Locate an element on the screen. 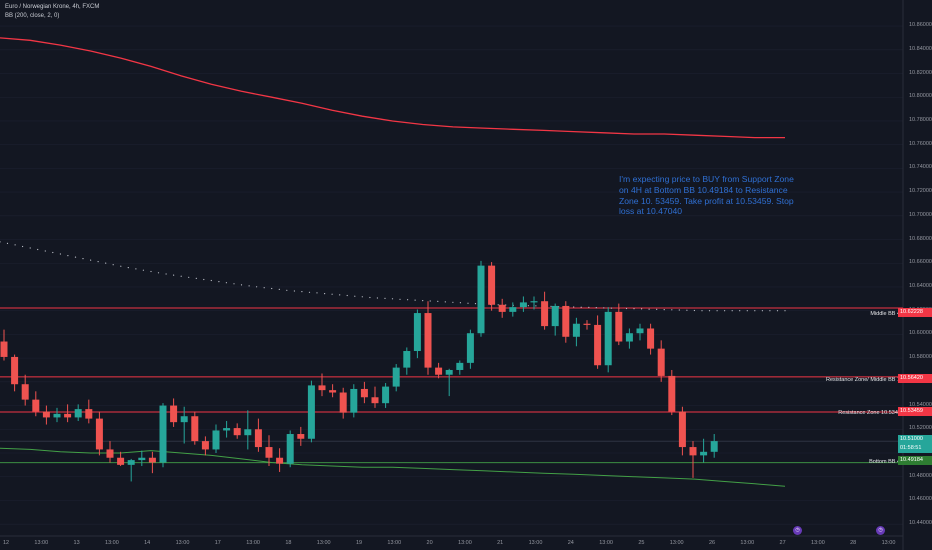 The image size is (932, 550). time-tick-label: 20 is located at coordinates (429, 543).